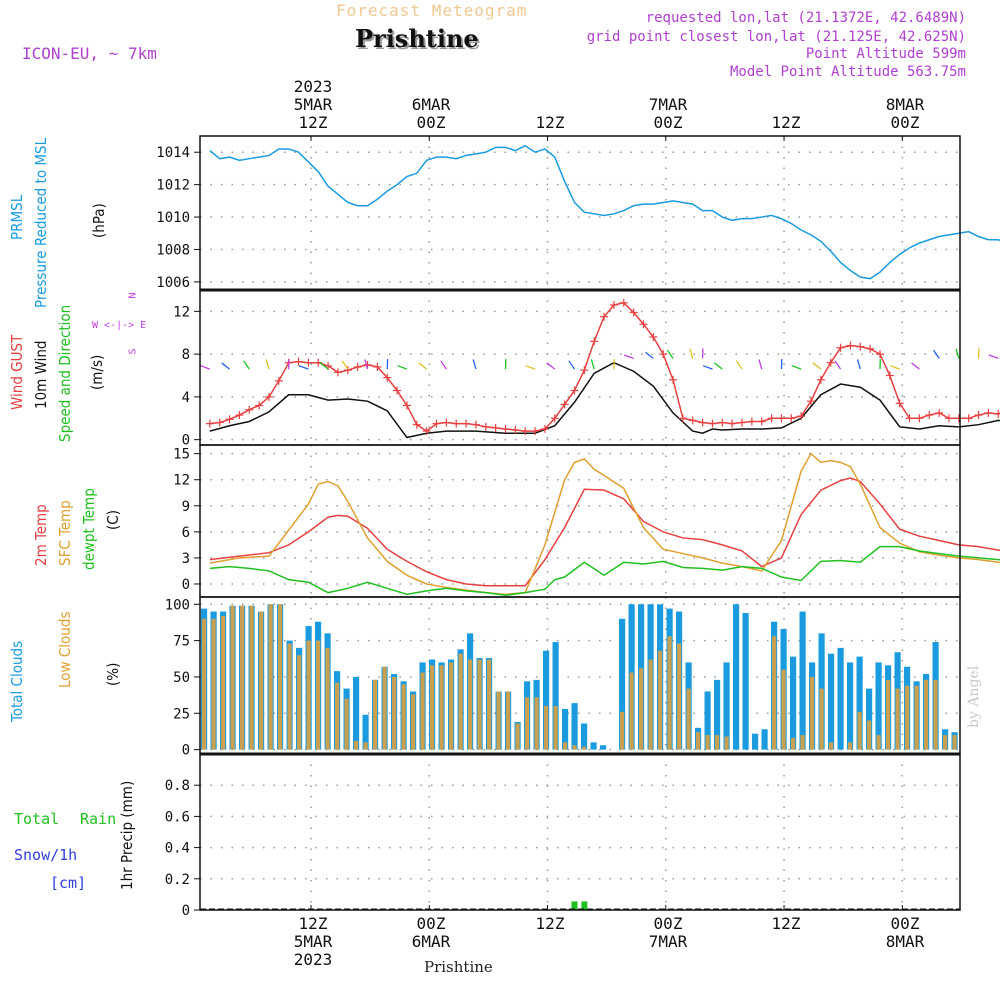  I want to click on y-tick-label: 12, so click(181, 312).